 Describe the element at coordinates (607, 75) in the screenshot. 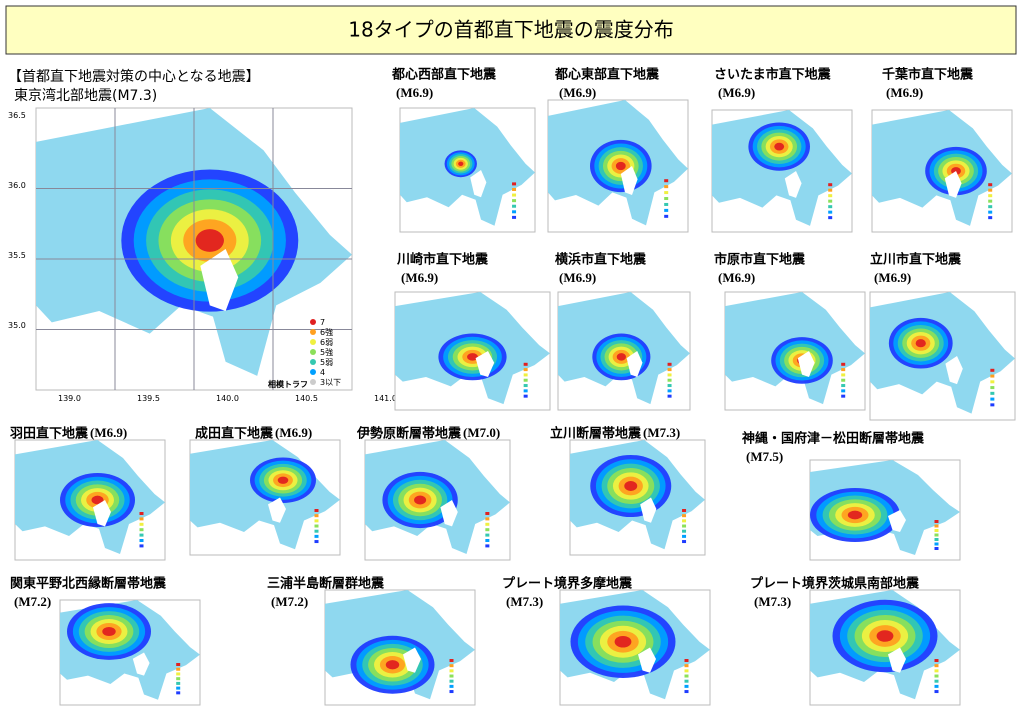

I see `panel-name: 都心東部直下地震` at that location.